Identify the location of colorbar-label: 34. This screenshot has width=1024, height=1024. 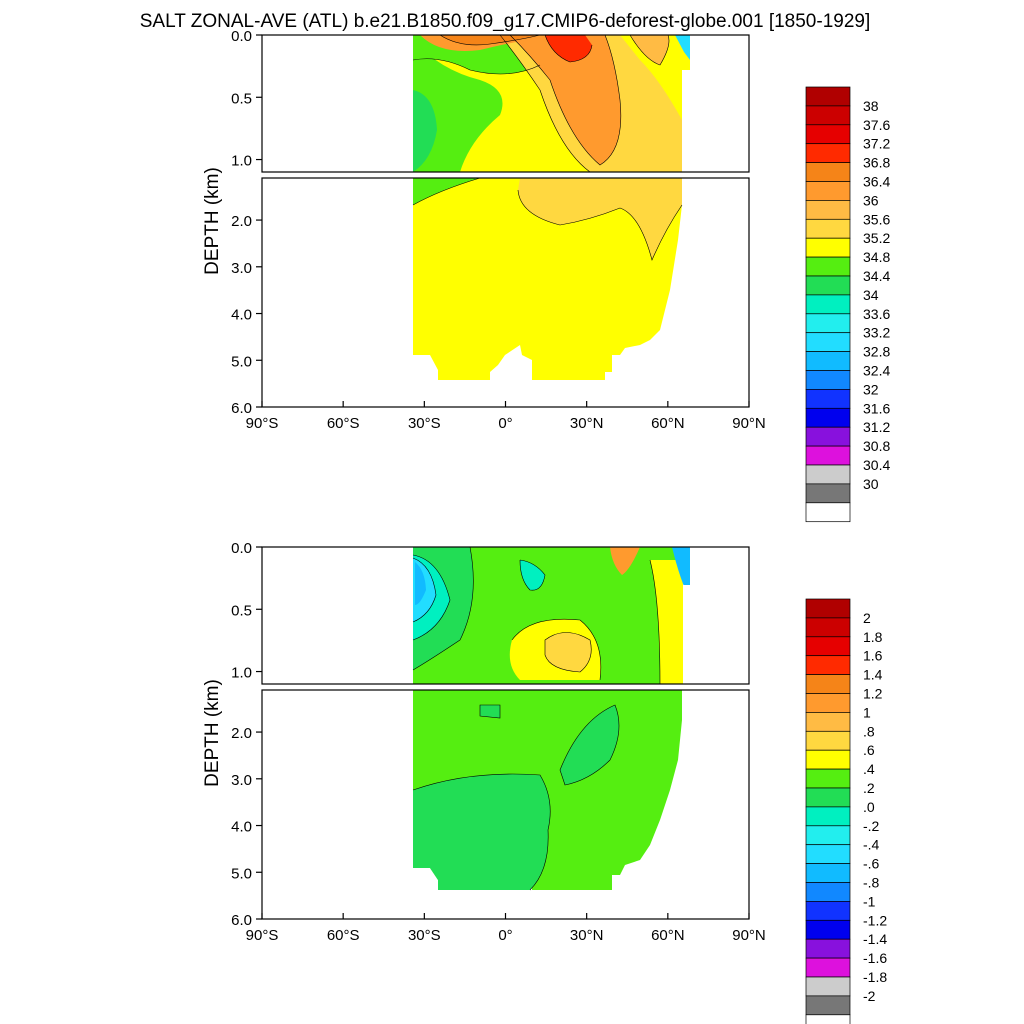
(871, 295).